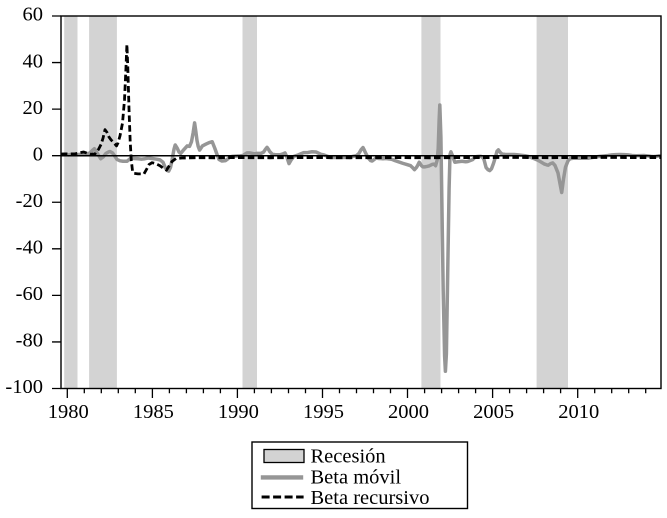  Describe the element at coordinates (33, 15) in the screenshot. I see `svg-text: 60` at that location.